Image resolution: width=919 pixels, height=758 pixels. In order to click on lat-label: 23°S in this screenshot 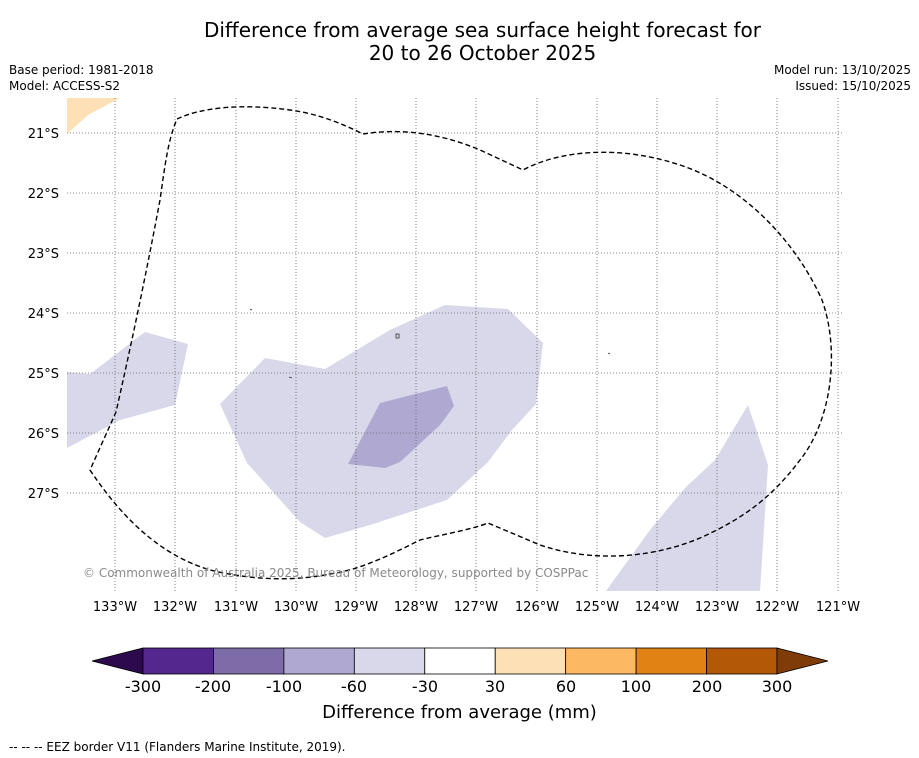, I will do `click(43, 254)`.